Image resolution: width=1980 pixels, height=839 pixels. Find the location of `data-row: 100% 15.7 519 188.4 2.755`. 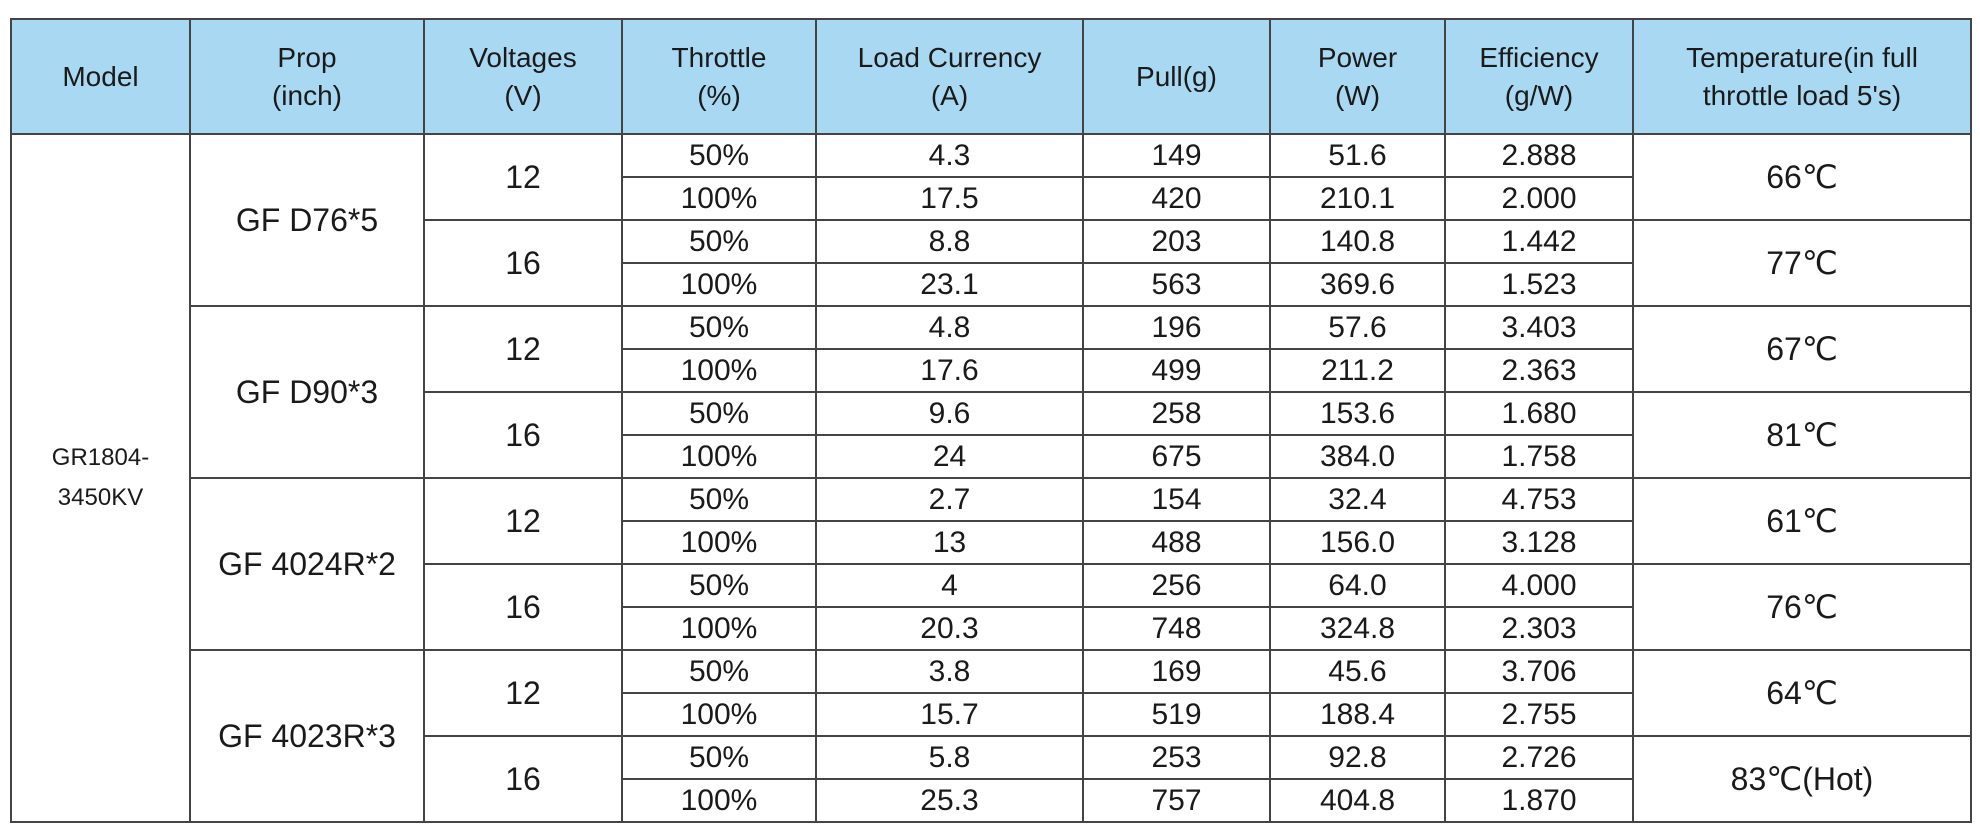

data-row: 100% 15.7 519 188.4 2.755 is located at coordinates (991, 714).